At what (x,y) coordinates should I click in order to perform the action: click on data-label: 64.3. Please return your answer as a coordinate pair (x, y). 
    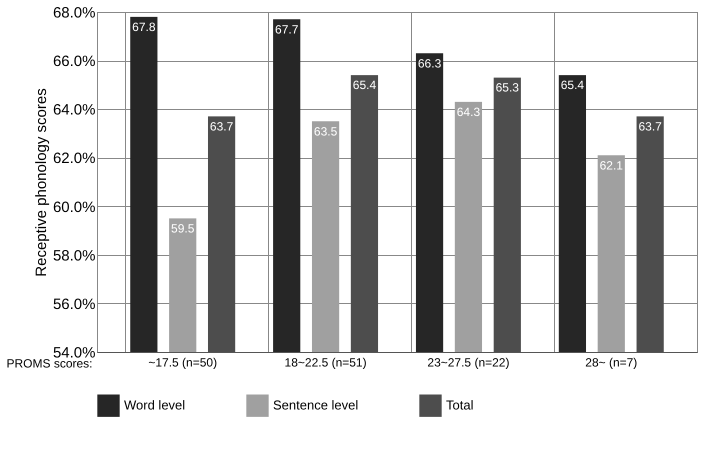
    Looking at the image, I should click on (468, 111).